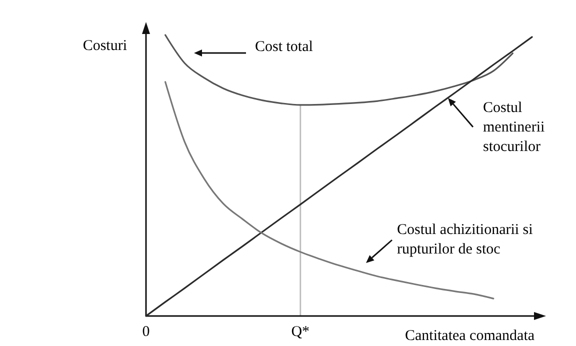  What do you see at coordinates (470, 336) in the screenshot?
I see `x-axis-title: Cantitatea comandata` at bounding box center [470, 336].